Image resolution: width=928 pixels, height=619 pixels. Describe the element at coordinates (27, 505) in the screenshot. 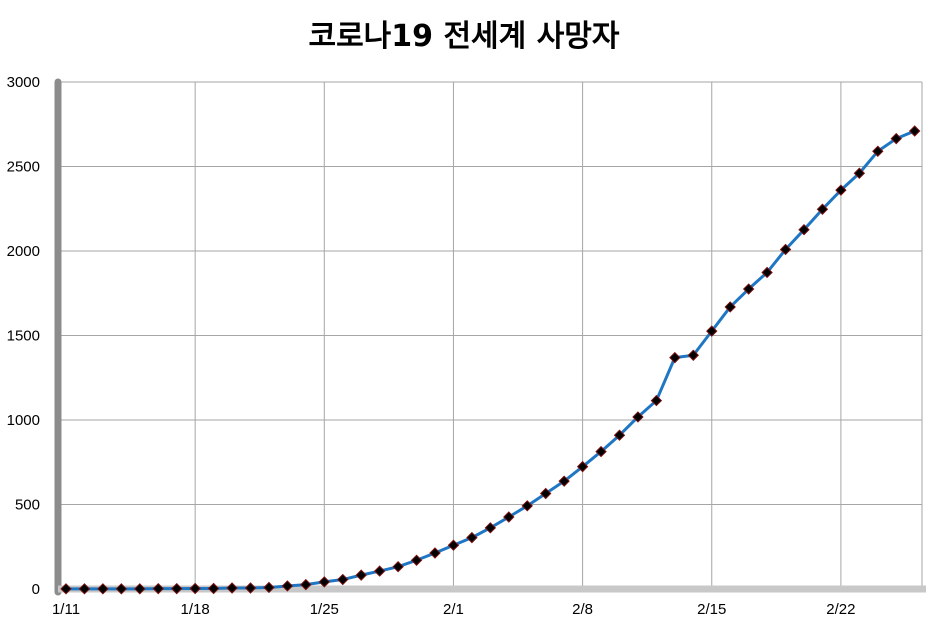

I see `y-tick-label: 500` at that location.